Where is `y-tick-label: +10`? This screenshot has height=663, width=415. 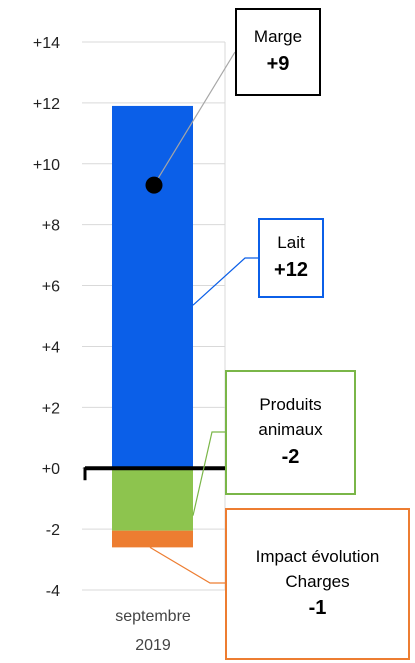 y-tick-label: +10 is located at coordinates (46, 165).